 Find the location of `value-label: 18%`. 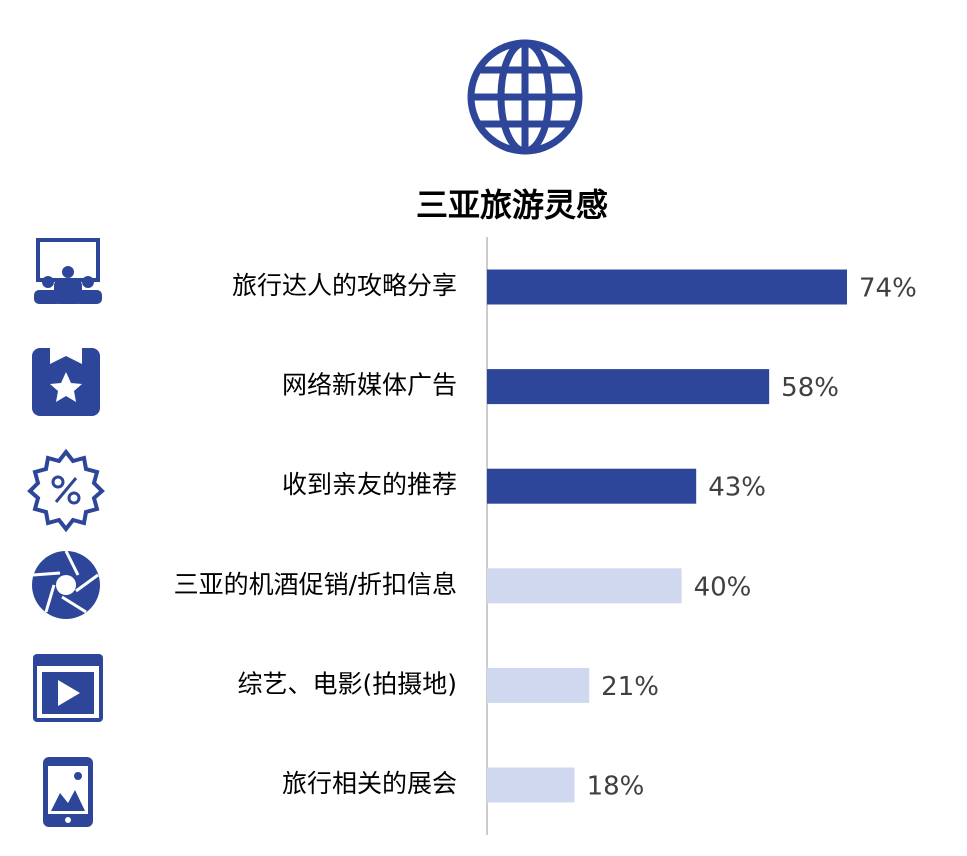

value-label: 18% is located at coordinates (616, 787).